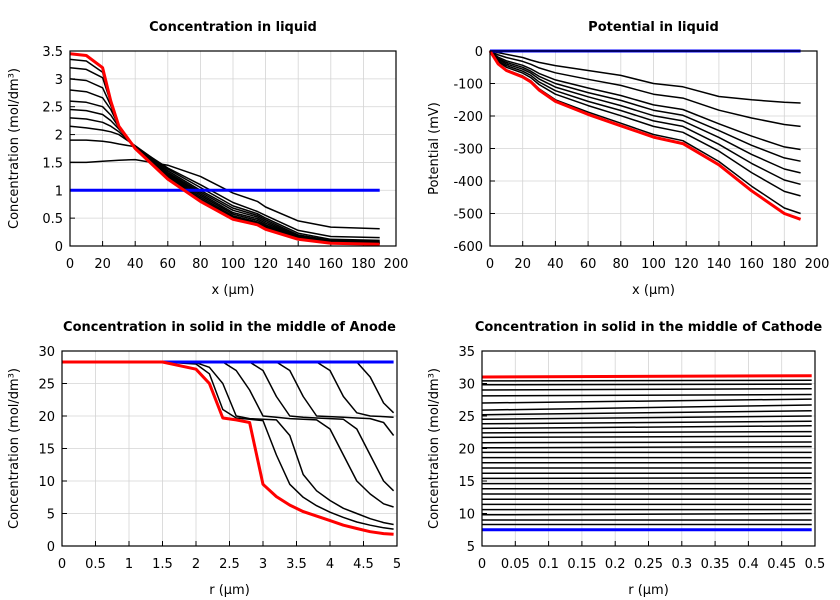 This screenshot has height=600, width=840. Describe the element at coordinates (466, 352) in the screenshot. I see `y-tick-label: 35` at that location.